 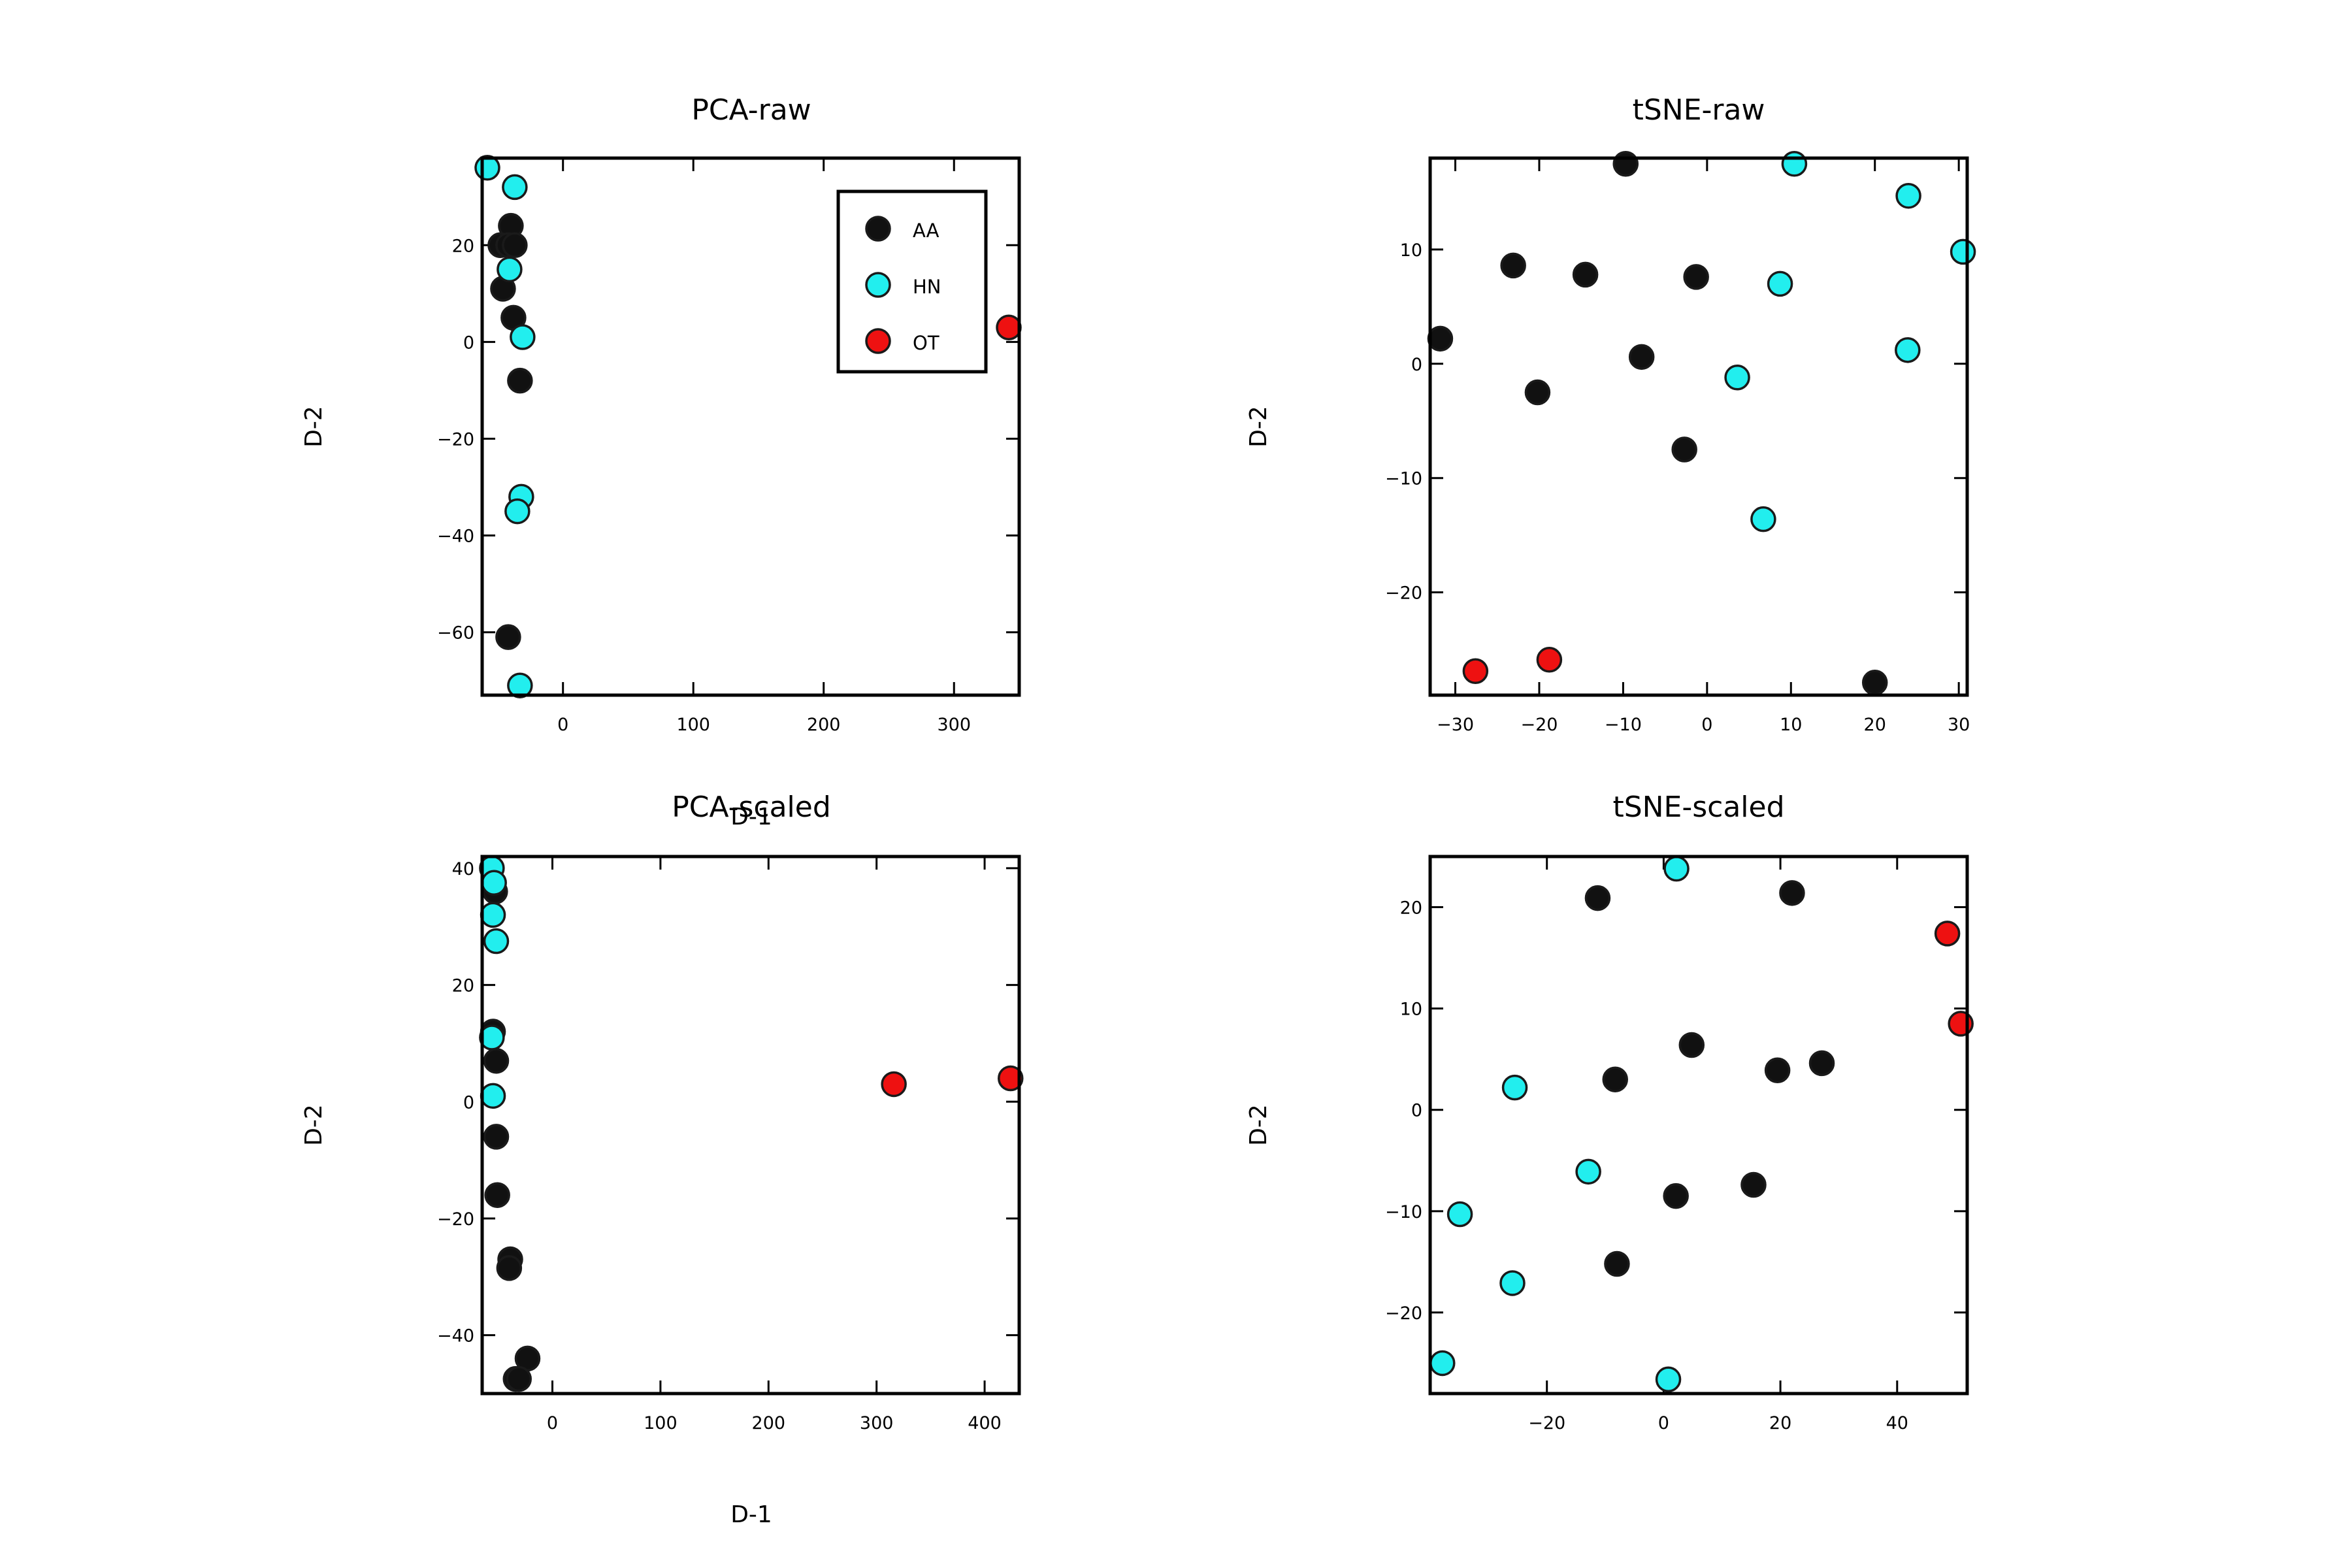 What do you see at coordinates (903, 285) in the screenshot?
I see `legend-entry-hn: HN` at bounding box center [903, 285].